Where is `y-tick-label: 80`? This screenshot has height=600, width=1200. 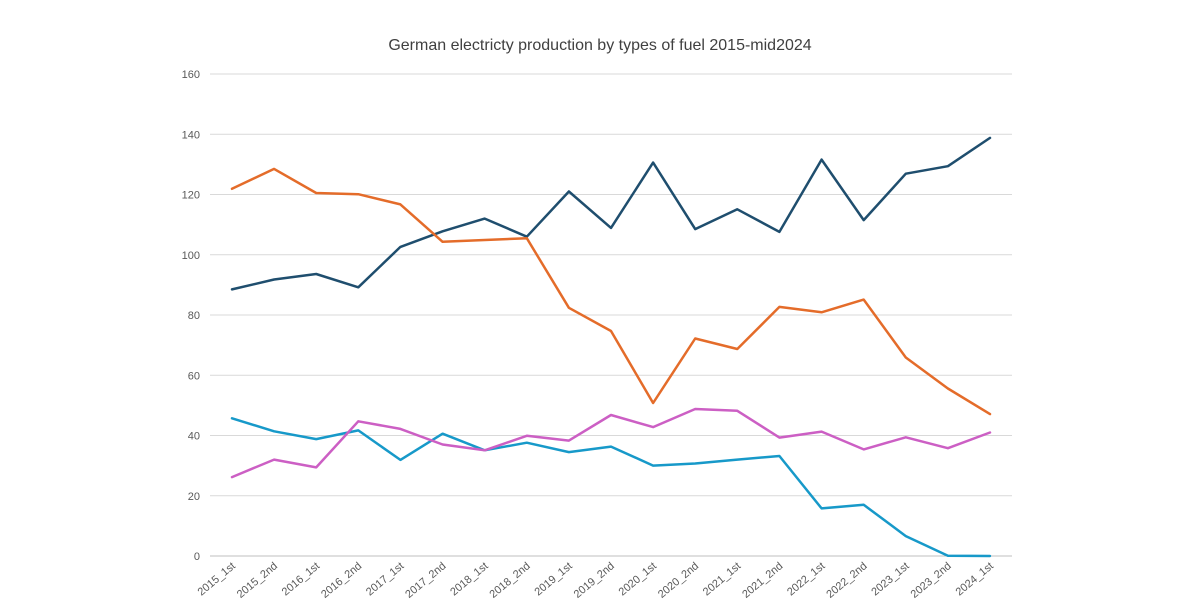 y-tick-label: 80 is located at coordinates (194, 316).